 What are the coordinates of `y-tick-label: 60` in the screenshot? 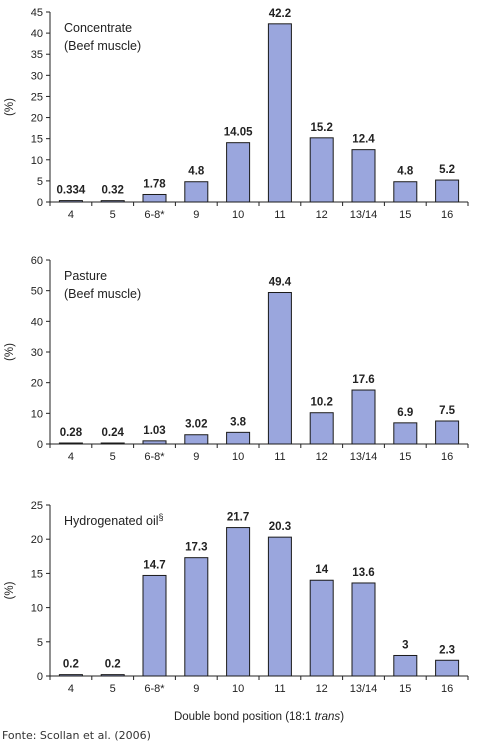 It's located at (37, 261).